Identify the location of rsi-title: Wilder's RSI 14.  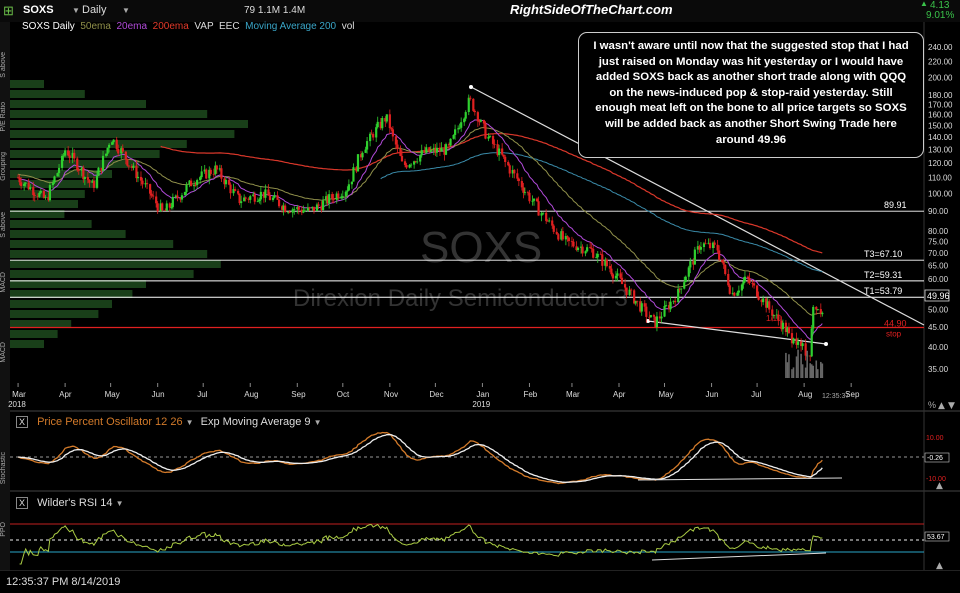
(75, 503).